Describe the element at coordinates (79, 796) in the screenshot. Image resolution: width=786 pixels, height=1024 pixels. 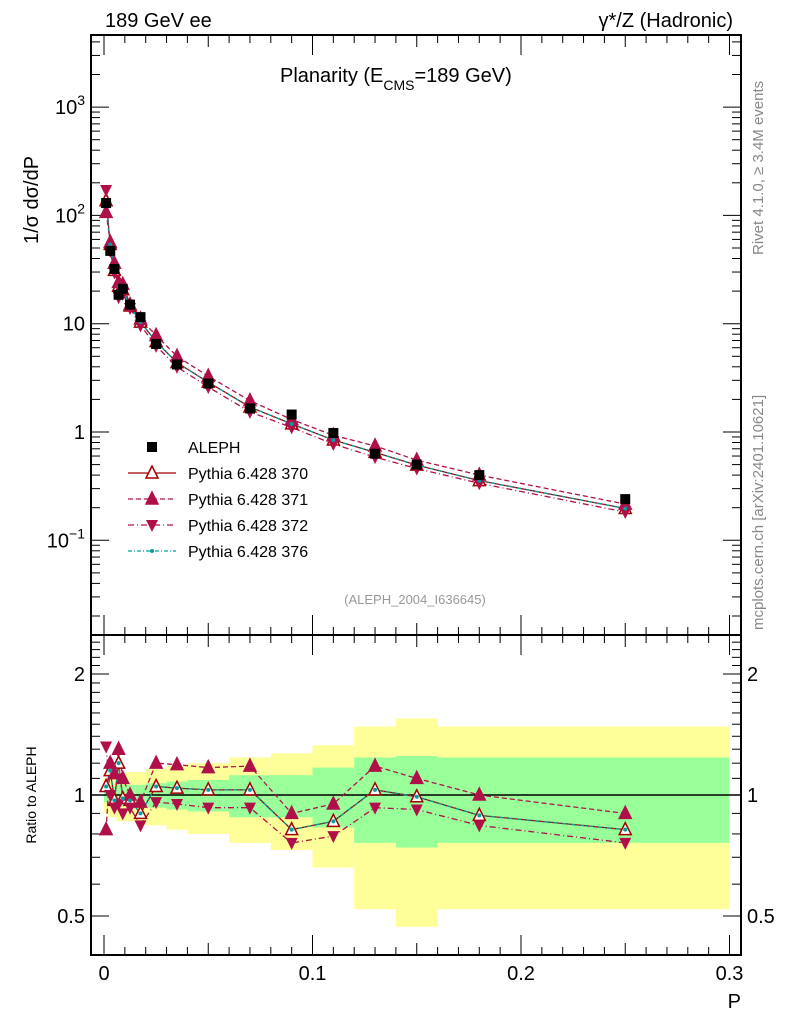
I see `ratio-y-tick-label: 1` at that location.